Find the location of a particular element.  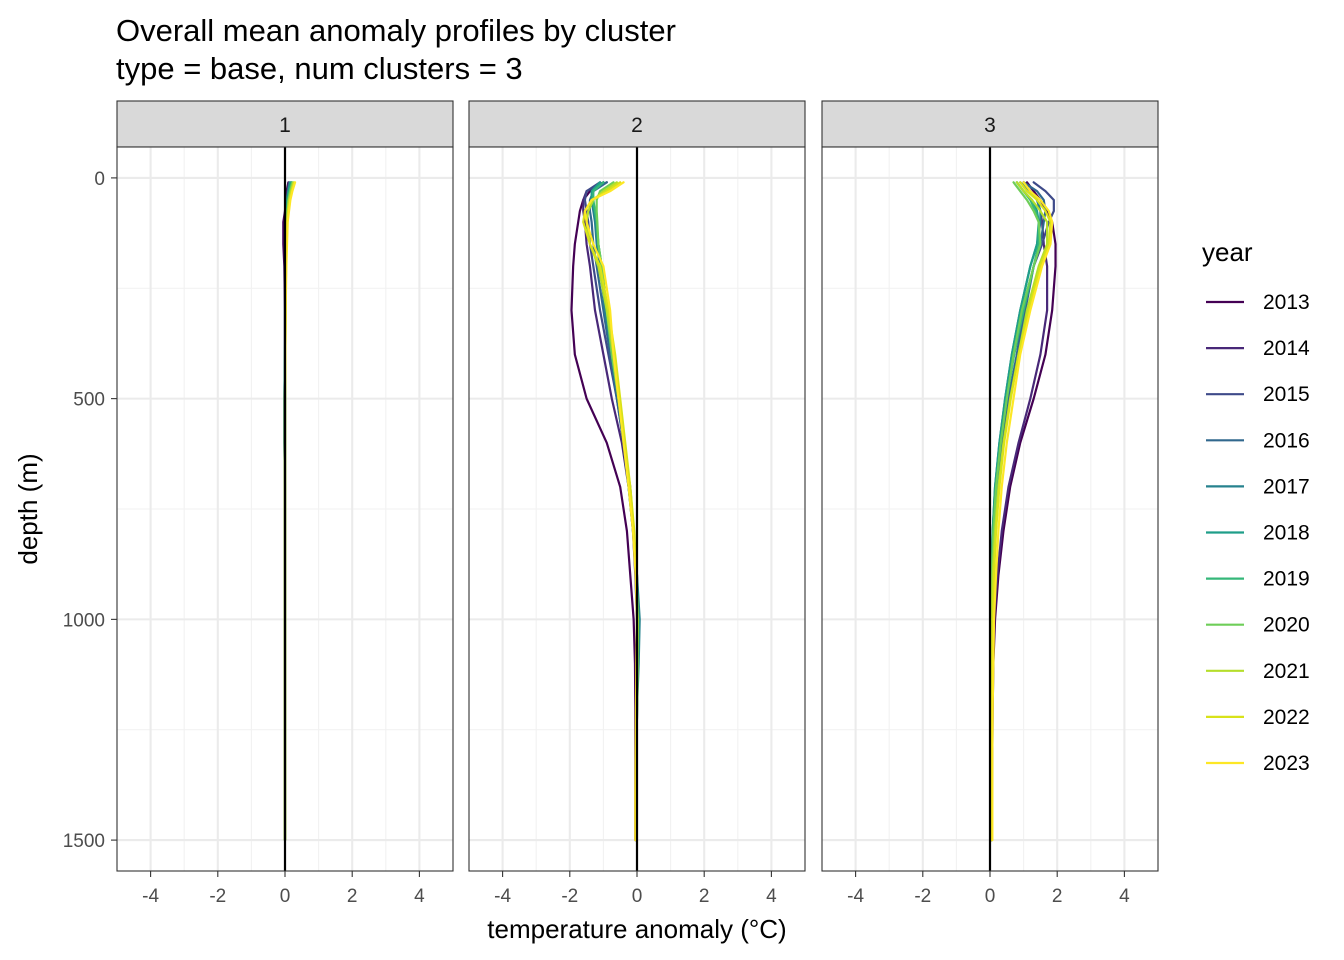

legend-label: 2017 is located at coordinates (1286, 486).